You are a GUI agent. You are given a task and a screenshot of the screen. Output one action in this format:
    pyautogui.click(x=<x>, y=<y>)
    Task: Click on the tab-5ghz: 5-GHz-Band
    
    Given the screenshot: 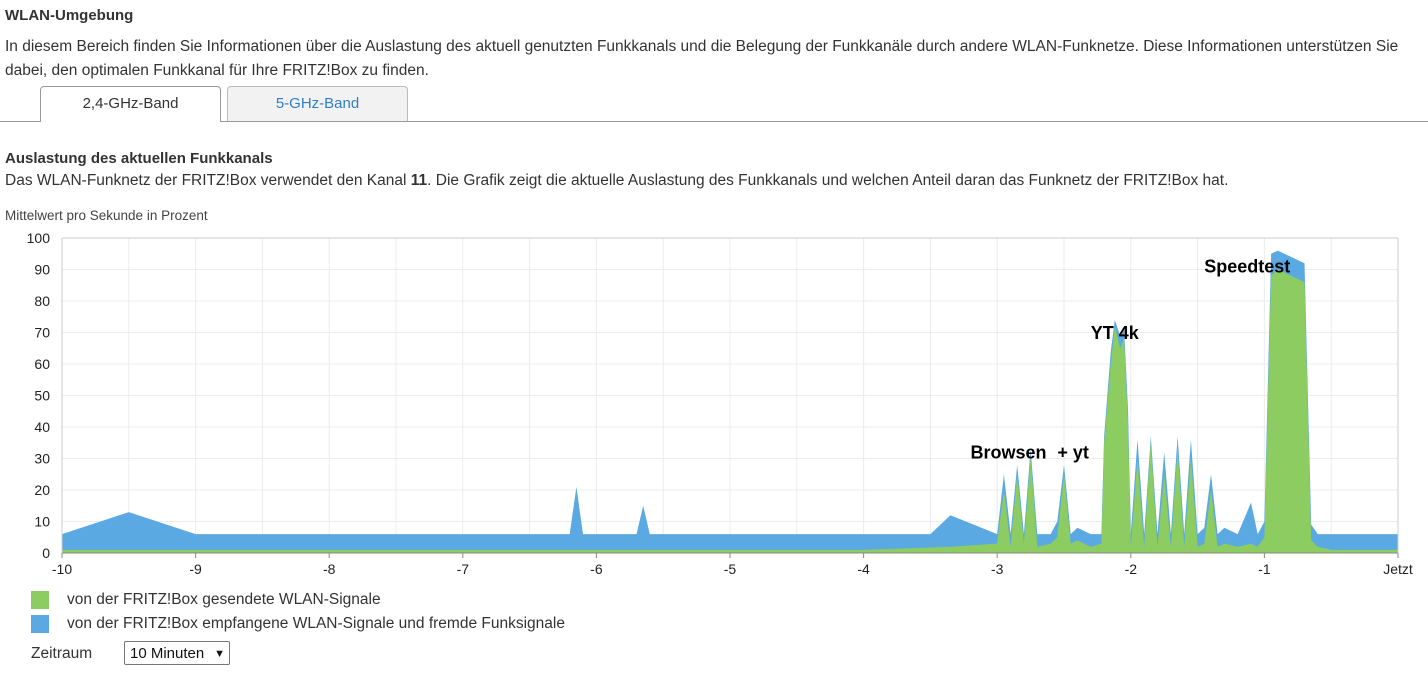 What is the action you would take?
    pyautogui.click(x=317, y=103)
    